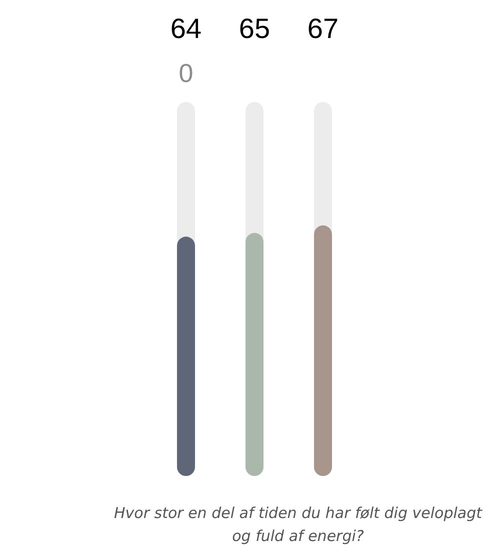 This screenshot has width=504, height=553. What do you see at coordinates (299, 524) in the screenshot?
I see `x-axis-title: Hvor stor en del af tiden du har følt dig veloplagt og fuld af energi?` at bounding box center [299, 524].